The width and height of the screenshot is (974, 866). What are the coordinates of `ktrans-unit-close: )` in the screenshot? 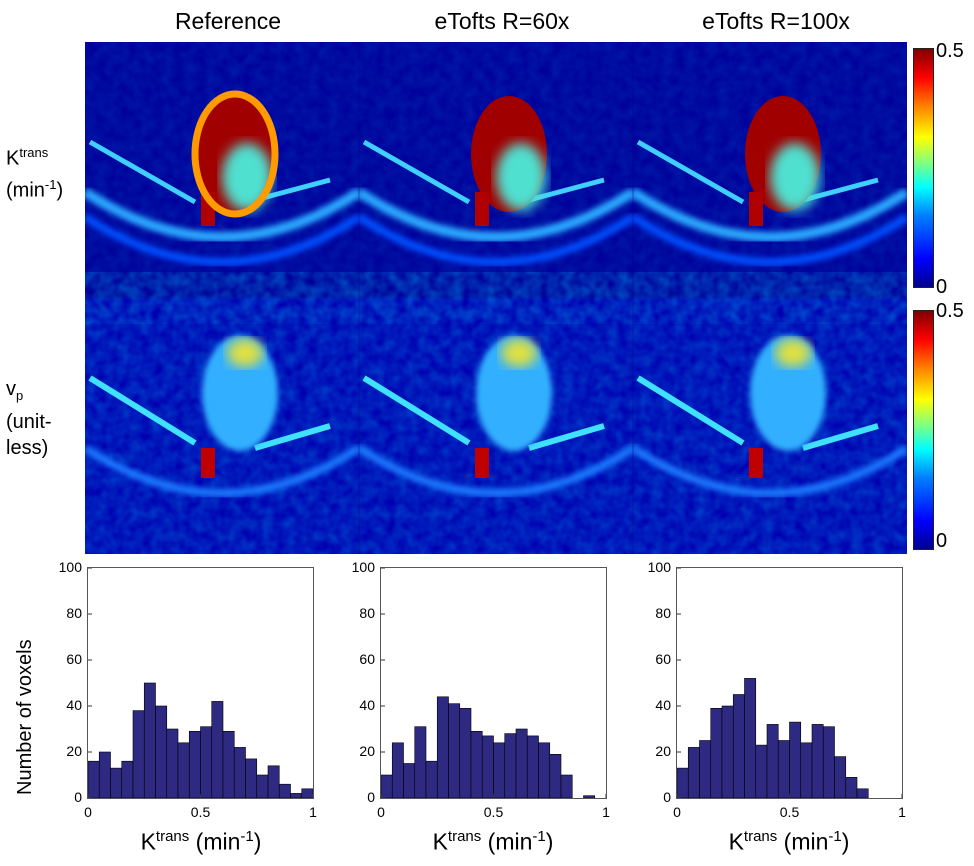 It's located at (60, 190).